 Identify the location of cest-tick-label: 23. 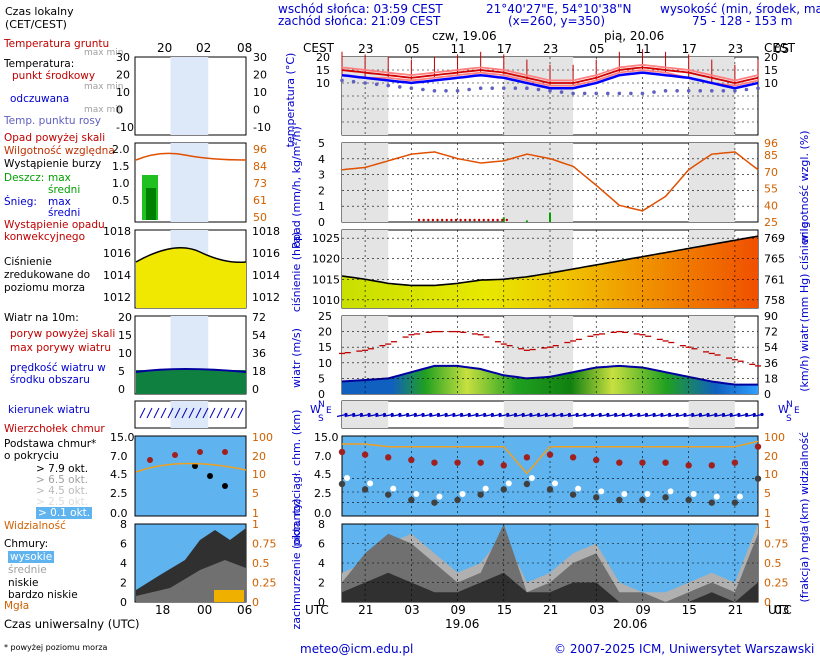
(365, 49).